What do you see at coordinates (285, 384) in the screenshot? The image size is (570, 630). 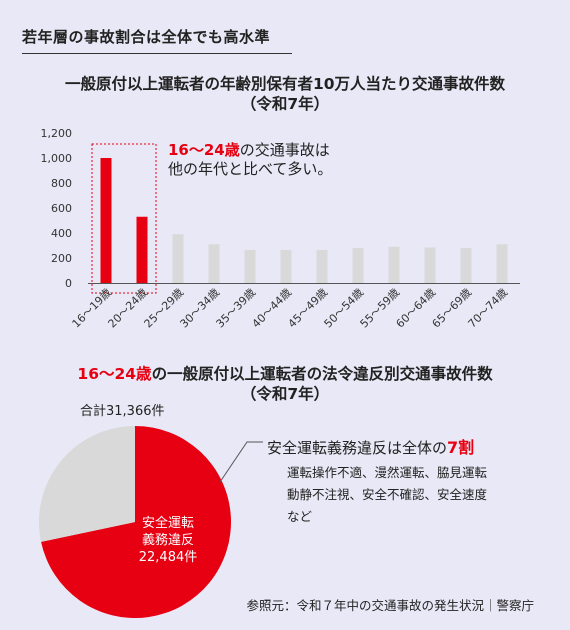 I see `chart2-title: 16～24歳の一般原付以上運転者の法令違反別交通事故件数 （令和7年）` at bounding box center [285, 384].